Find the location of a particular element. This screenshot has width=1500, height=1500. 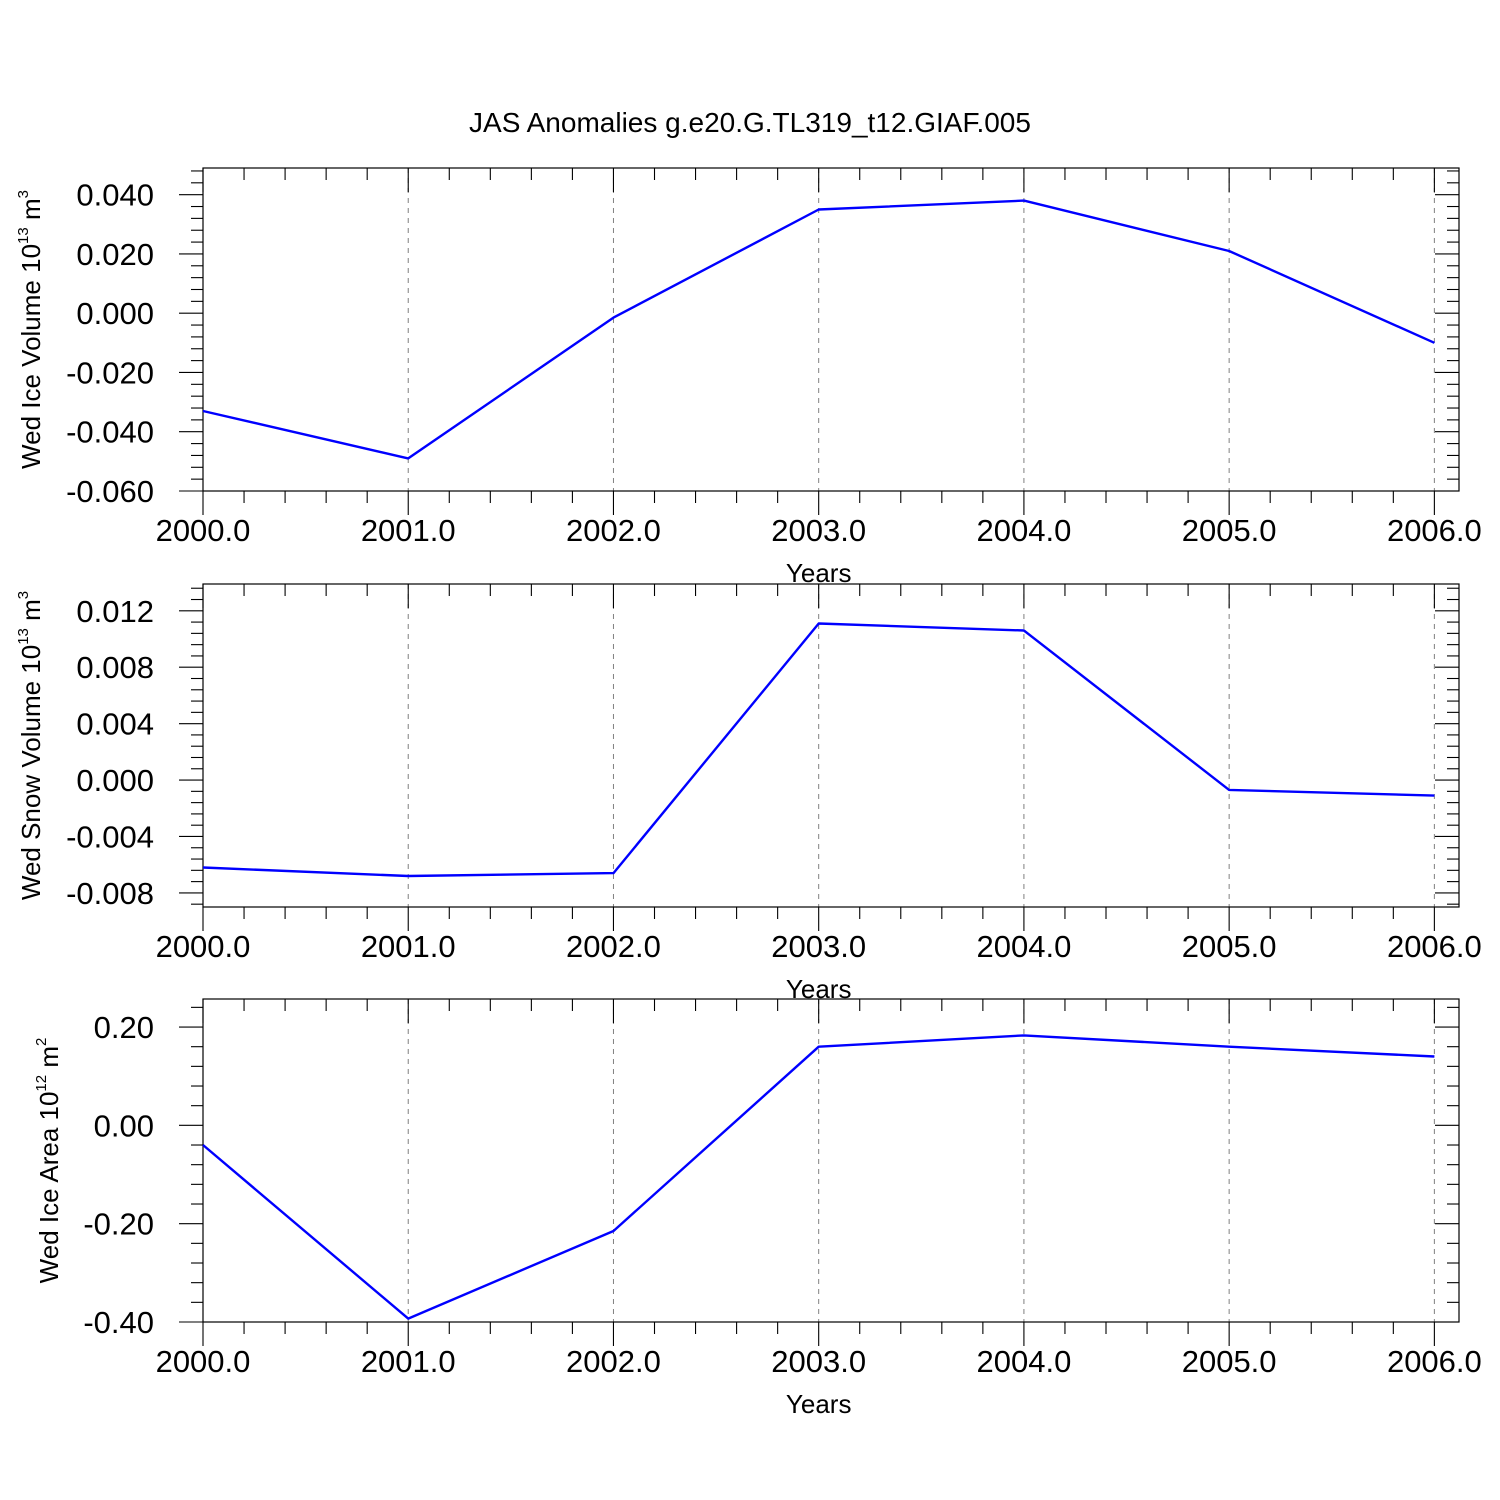

y-tick-label: 0.020 is located at coordinates (115, 254).